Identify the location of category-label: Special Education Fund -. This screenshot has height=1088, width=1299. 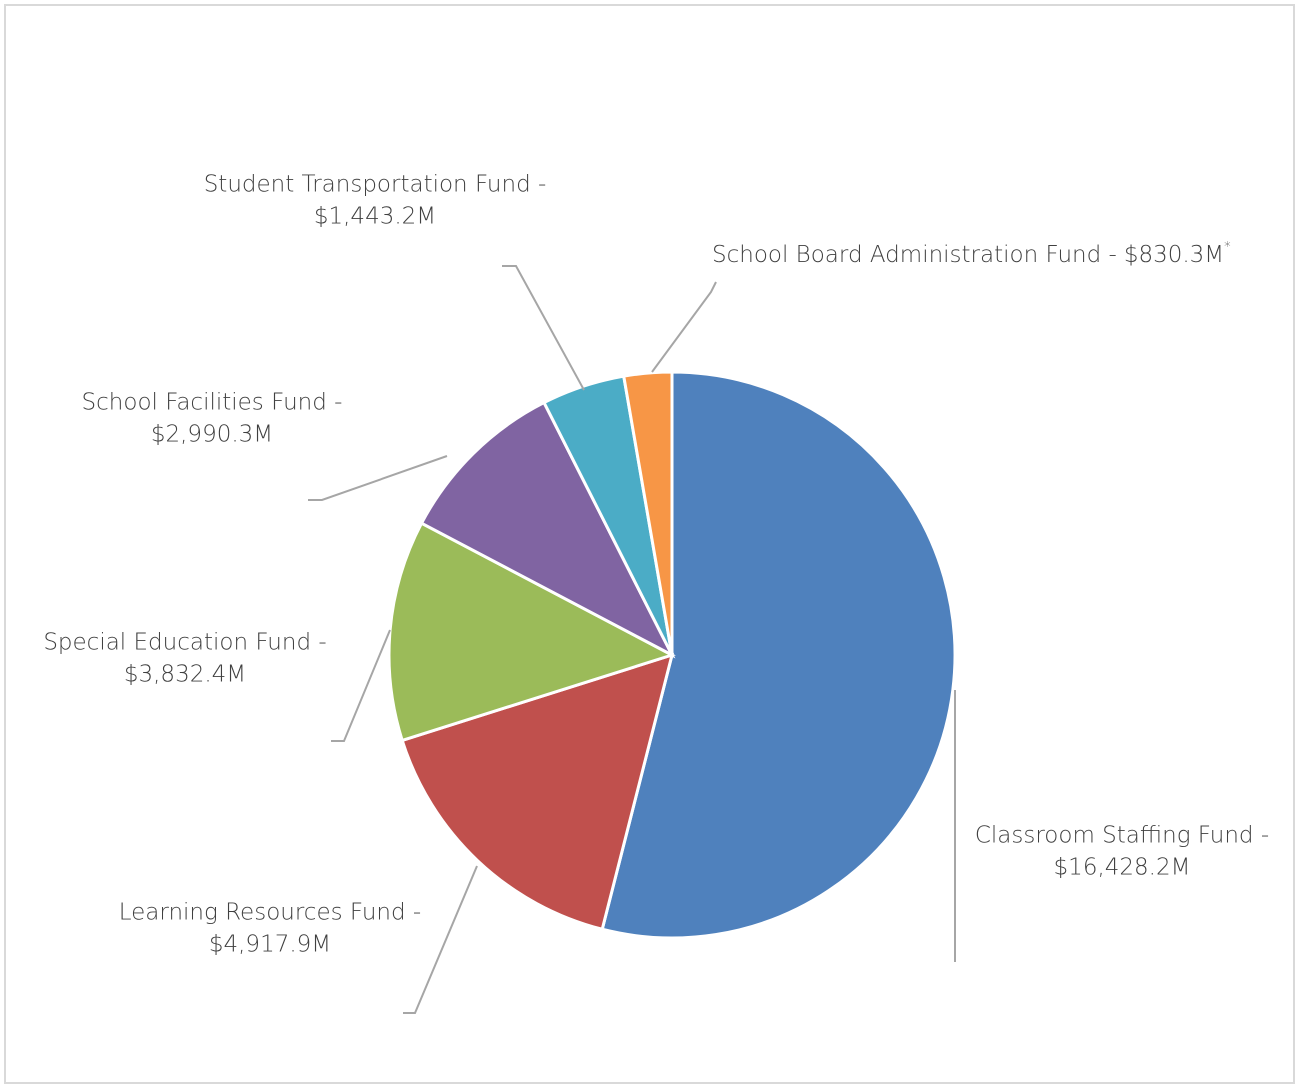
(184, 643).